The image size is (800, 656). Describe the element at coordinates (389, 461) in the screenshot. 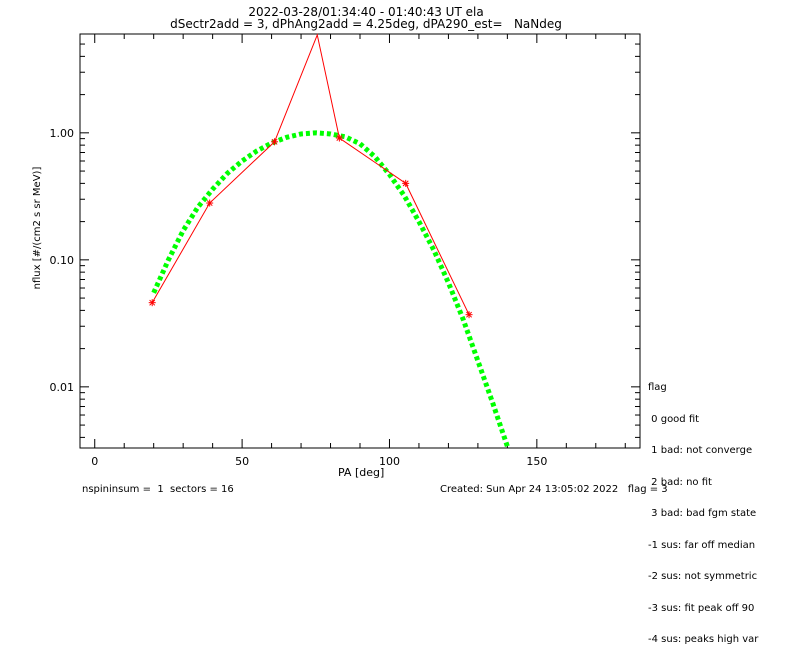

I see `x-tick-label: 100` at that location.